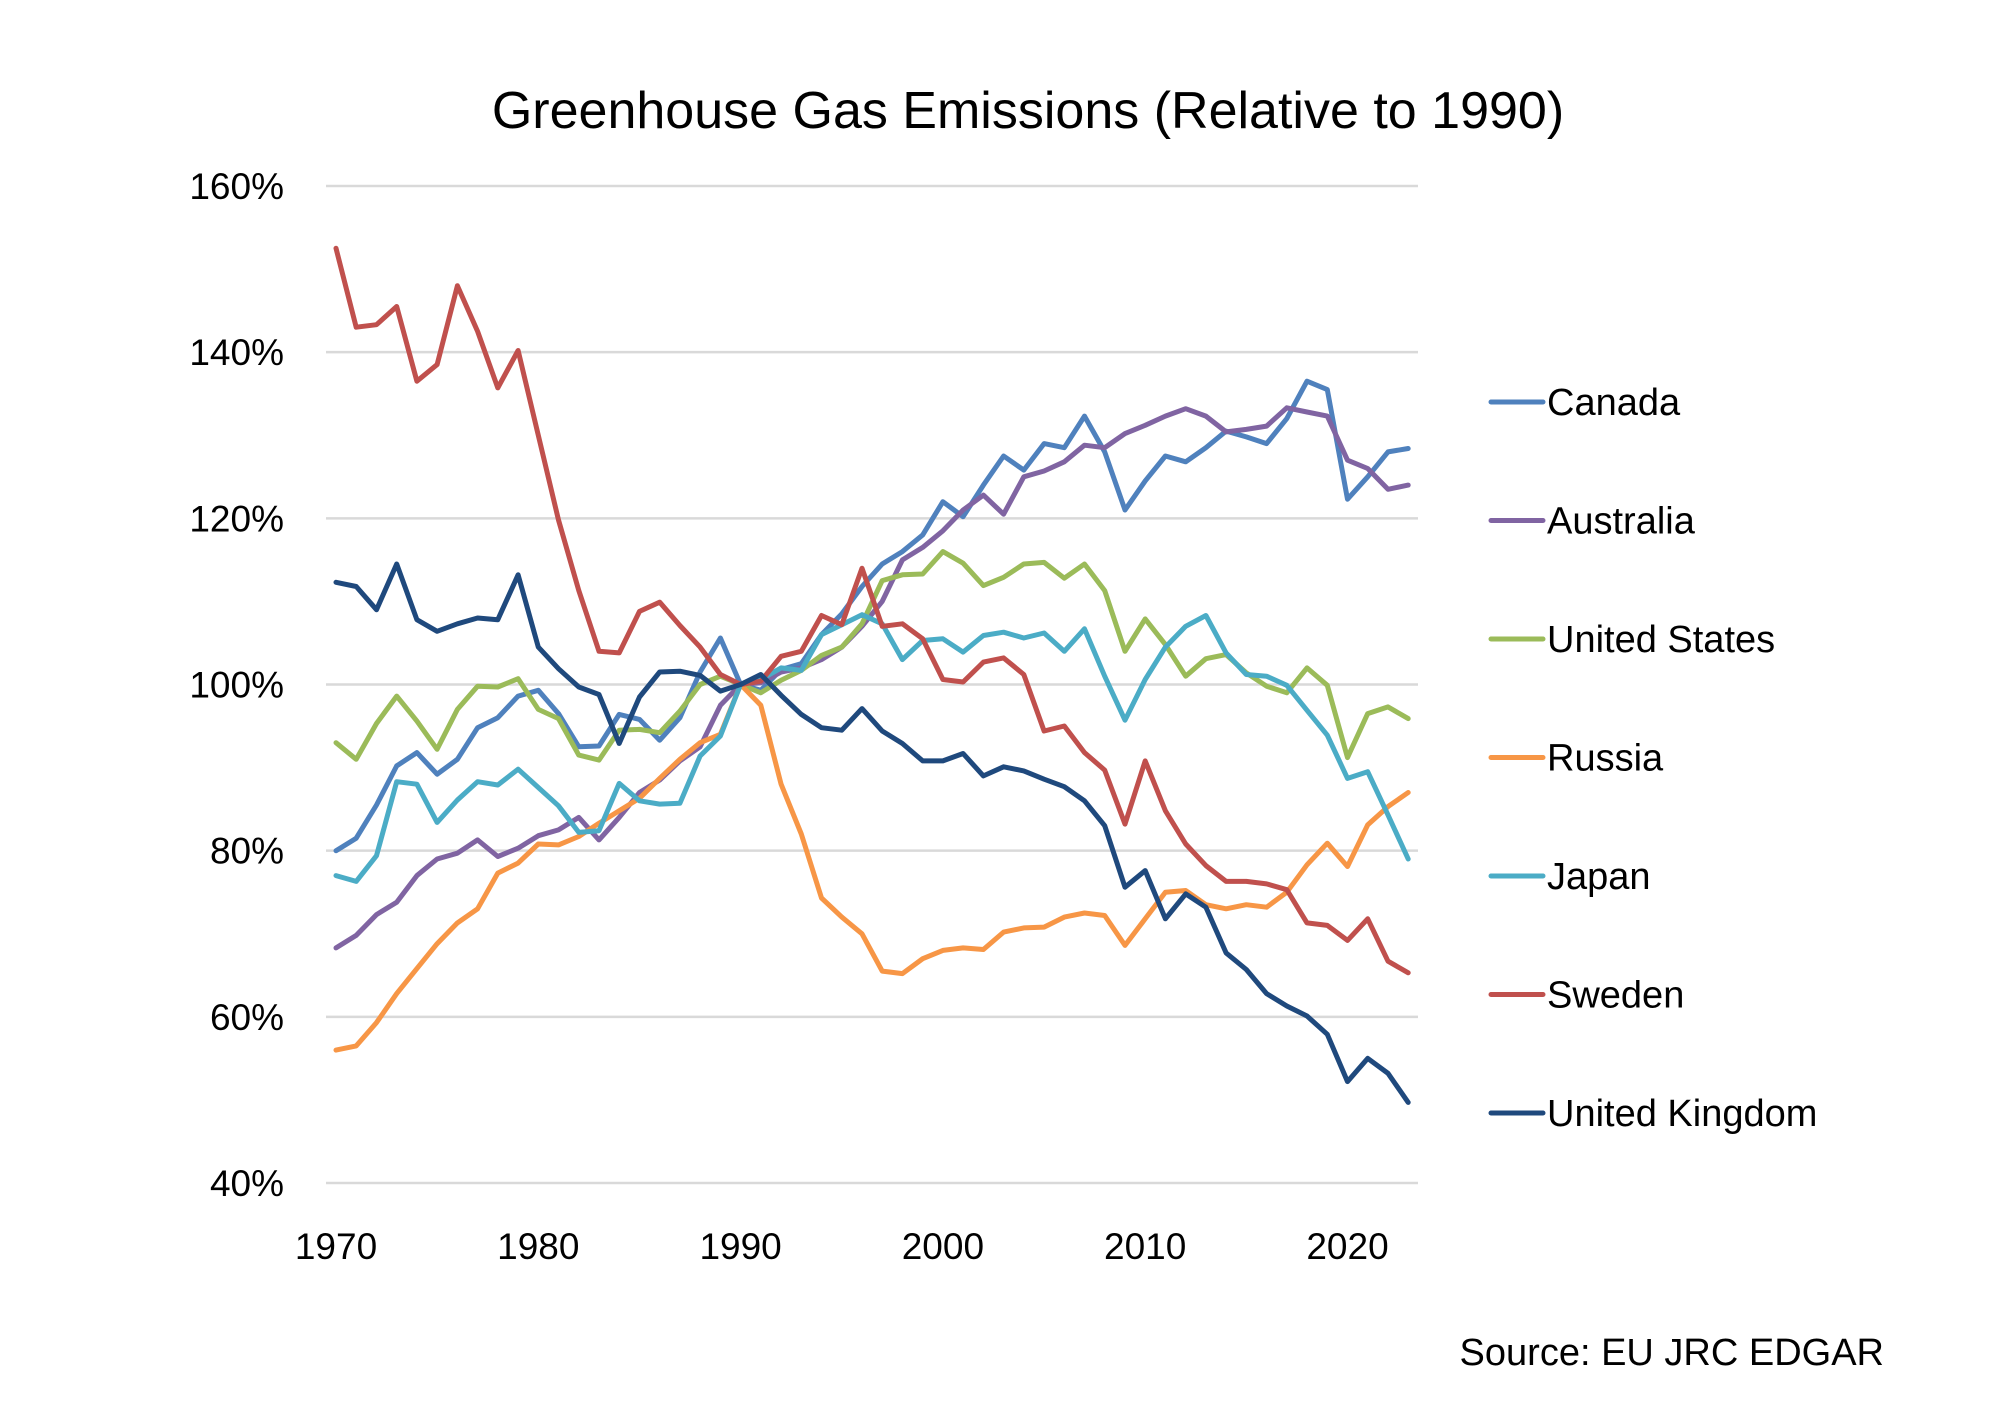 The width and height of the screenshot is (2000, 1414). I want to click on legend-item-canada: Canada, so click(1584, 403).